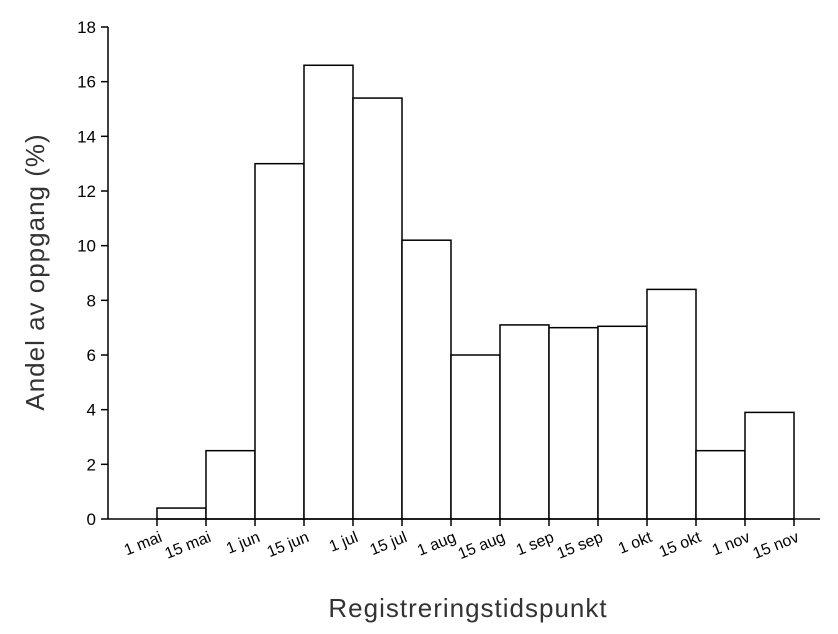  Describe the element at coordinates (389, 544) in the screenshot. I see `x-tick-label: 15 jul` at that location.